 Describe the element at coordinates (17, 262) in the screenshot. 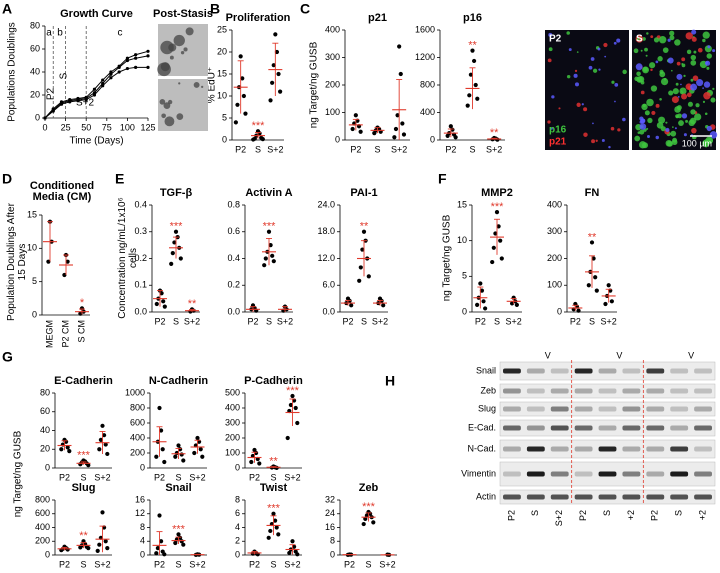

I see `y-axis-label: Population Doublings After 15 Days` at that location.